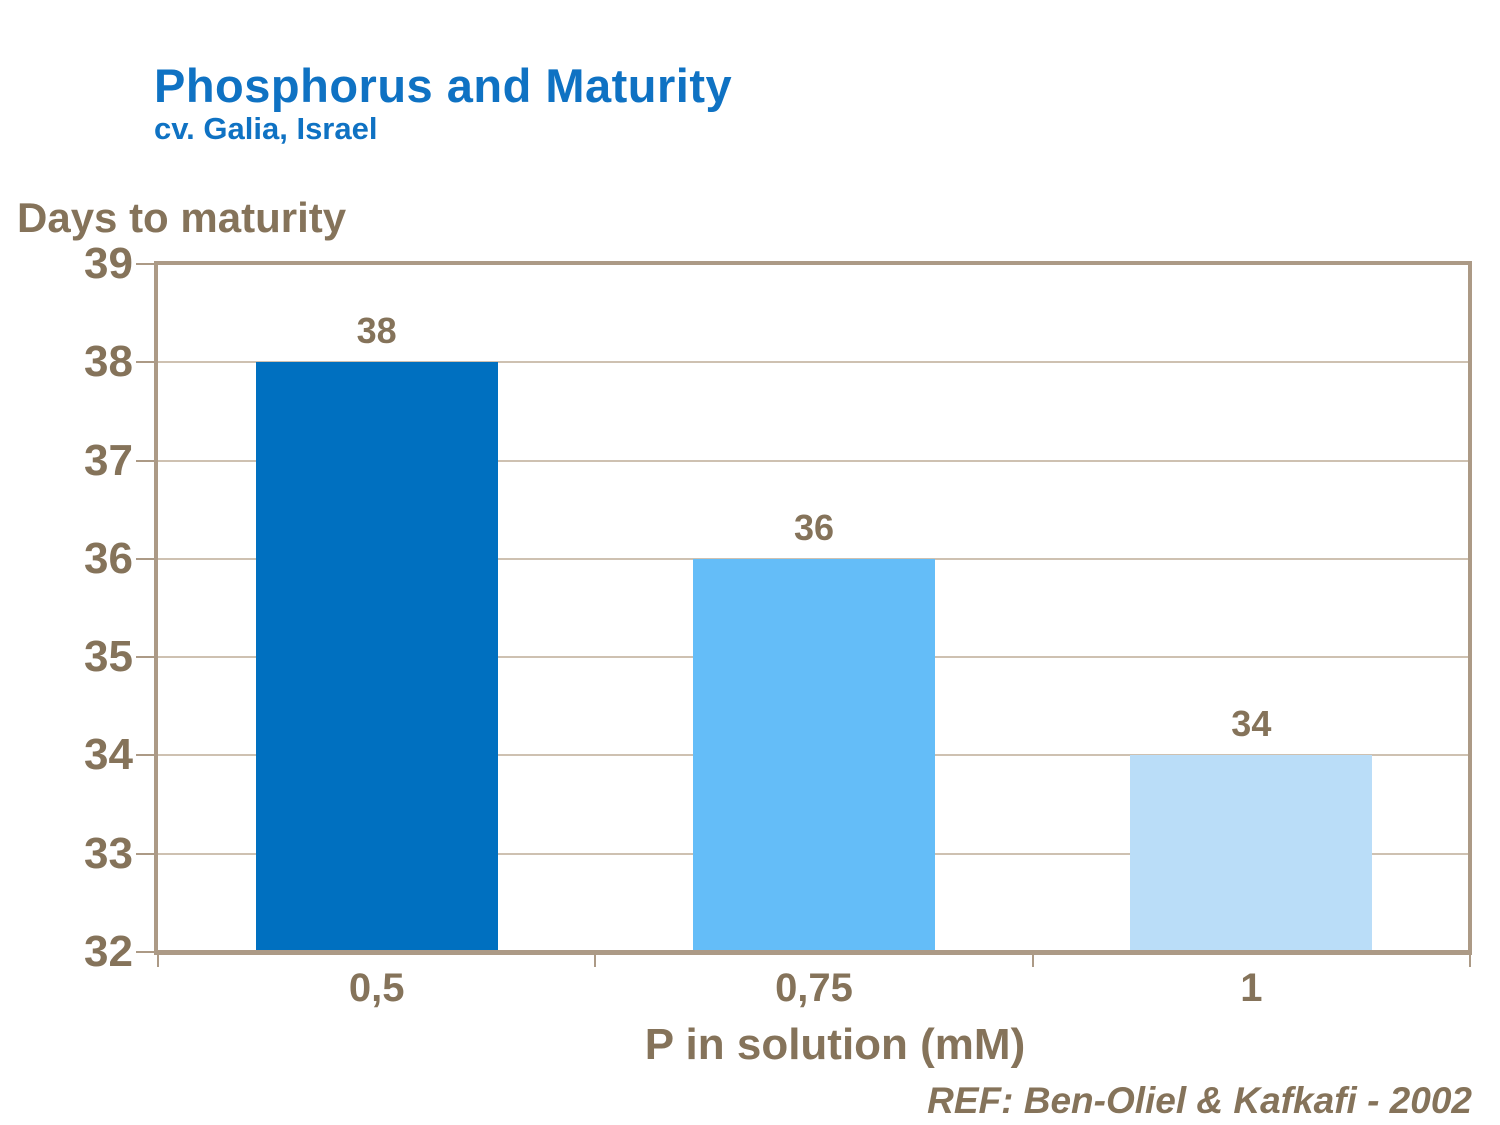 This screenshot has width=1500, height=1125. What do you see at coordinates (108, 558) in the screenshot?
I see `y-tick-label: 36` at bounding box center [108, 558].